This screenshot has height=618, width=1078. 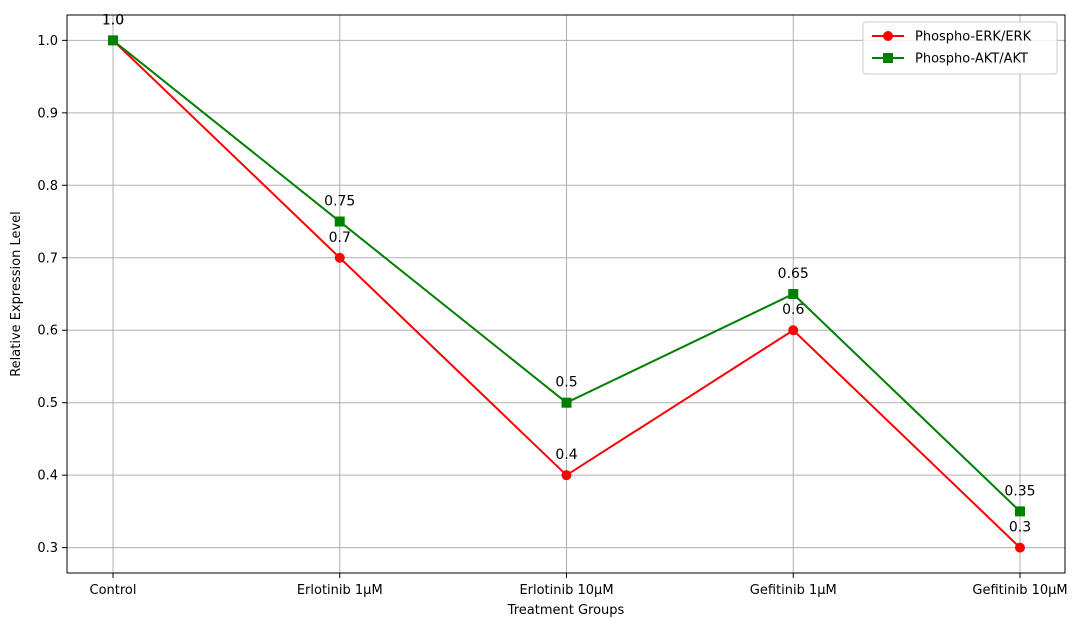 What do you see at coordinates (340, 238) in the screenshot?
I see `data-label: 0.7` at bounding box center [340, 238].